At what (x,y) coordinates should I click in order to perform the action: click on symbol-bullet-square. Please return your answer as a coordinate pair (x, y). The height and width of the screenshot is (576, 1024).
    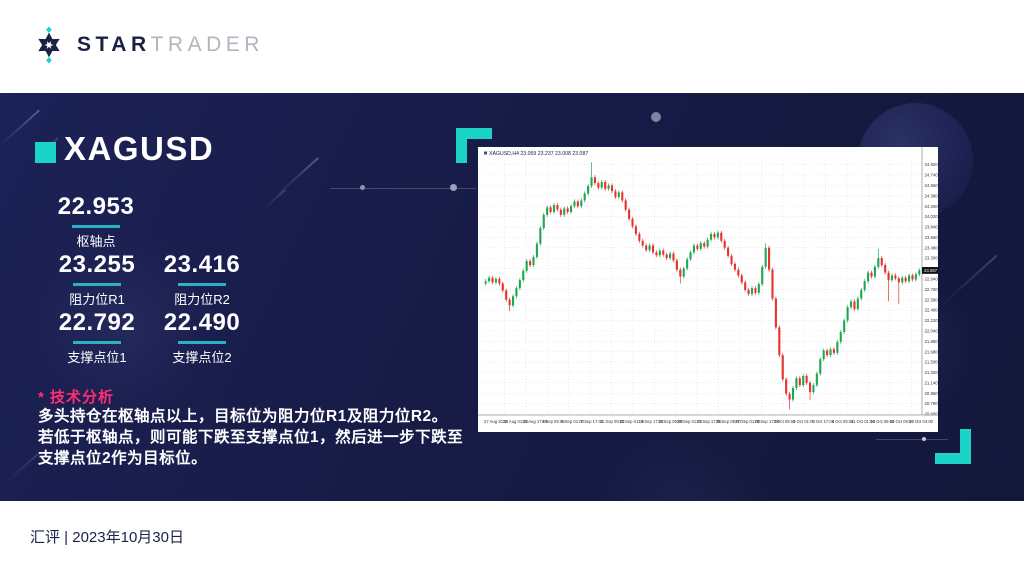
    Looking at the image, I should click on (45, 152).